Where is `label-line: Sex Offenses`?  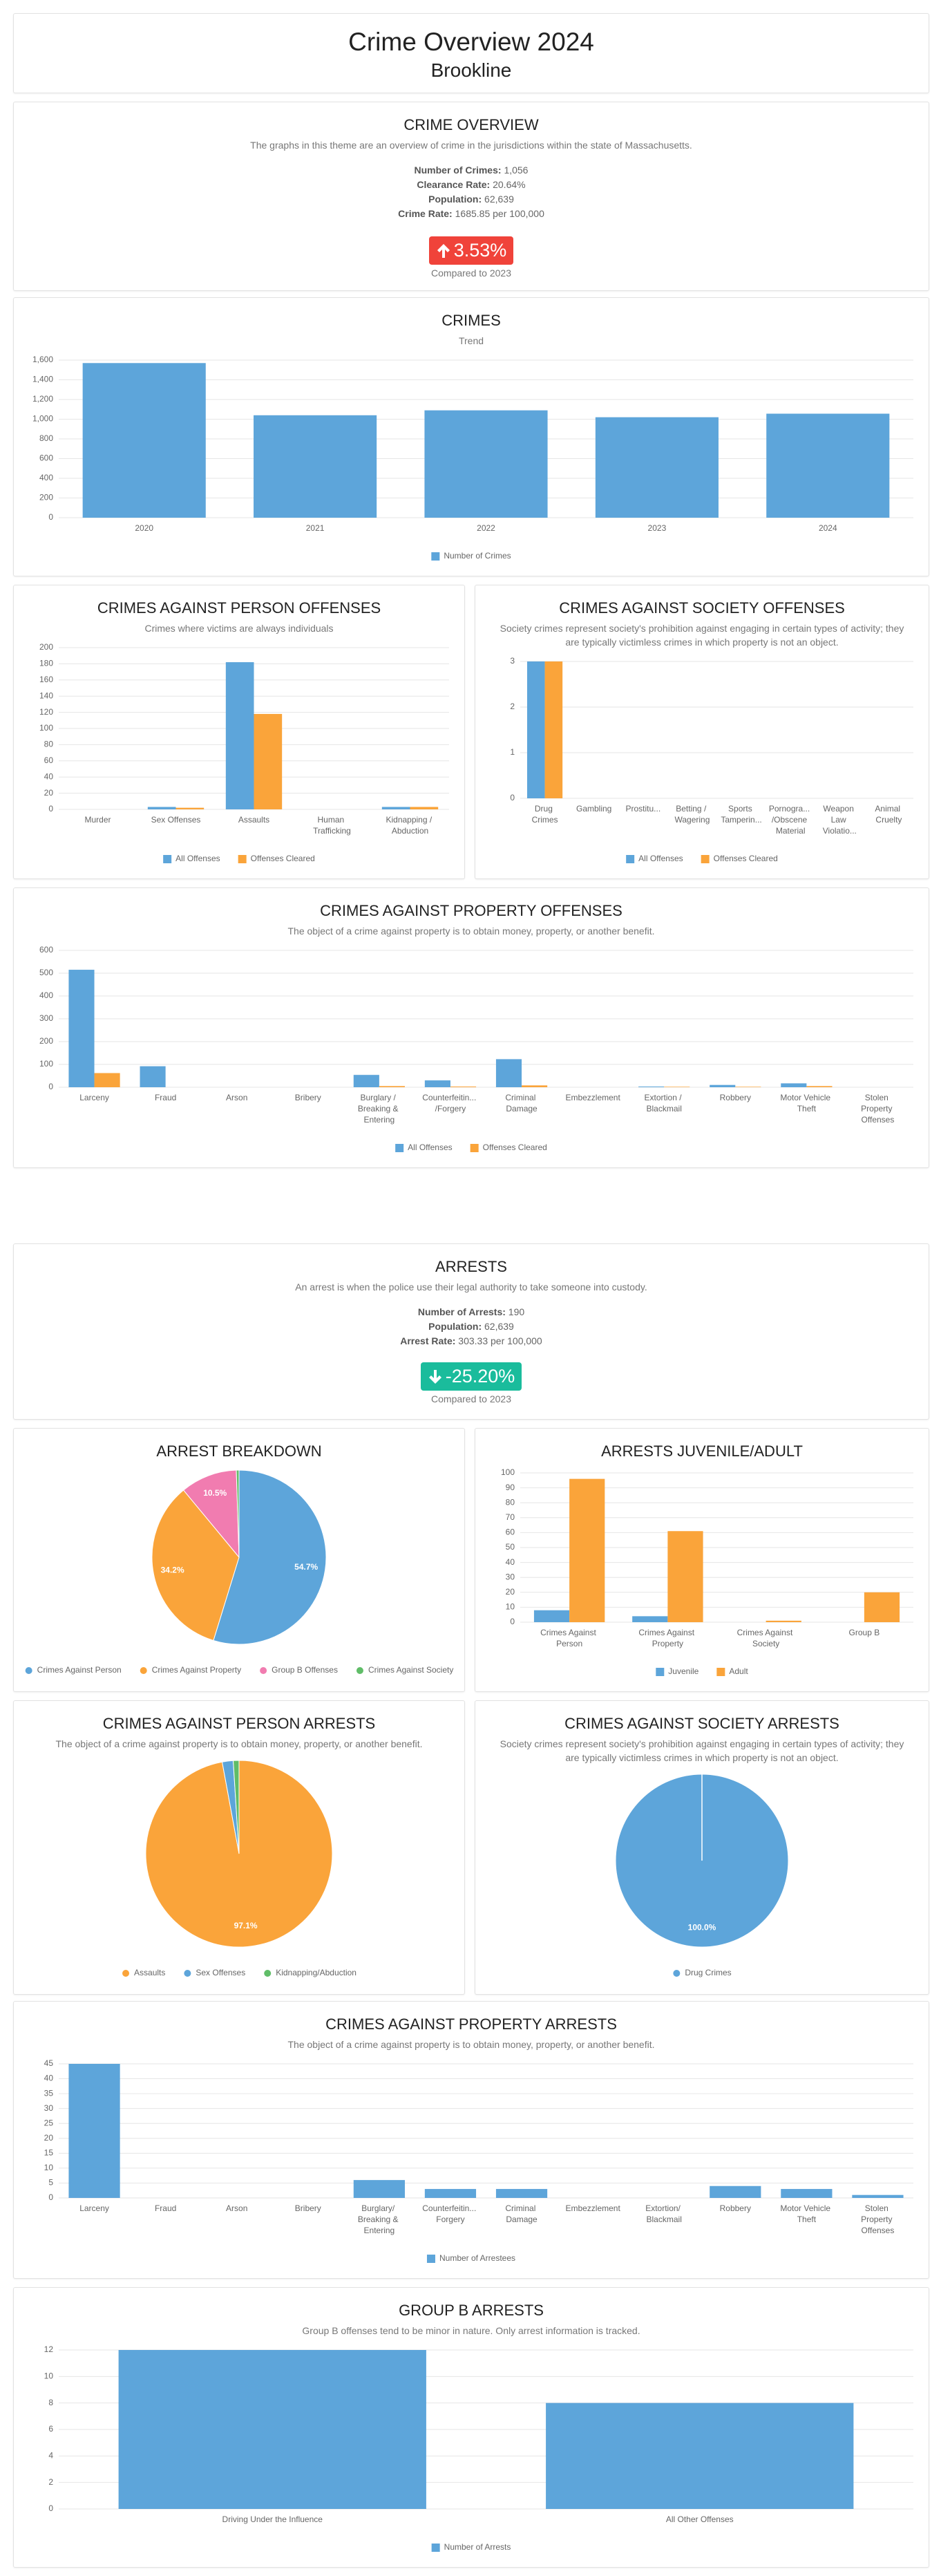
label-line: Sex Offenses is located at coordinates (176, 820).